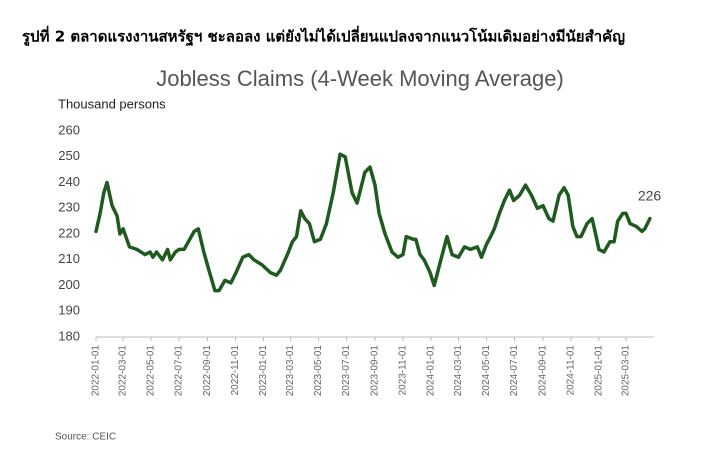 The image size is (726, 459). I want to click on x-tick-label: 2023-09-01, so click(375, 371).